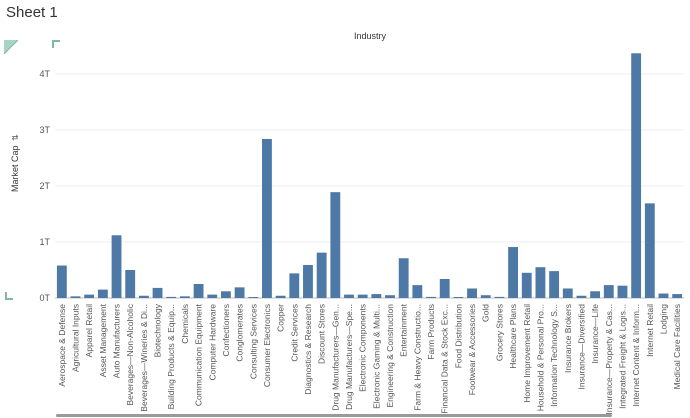  What do you see at coordinates (56, 44) in the screenshot?
I see `view-corner-top-left` at bounding box center [56, 44].